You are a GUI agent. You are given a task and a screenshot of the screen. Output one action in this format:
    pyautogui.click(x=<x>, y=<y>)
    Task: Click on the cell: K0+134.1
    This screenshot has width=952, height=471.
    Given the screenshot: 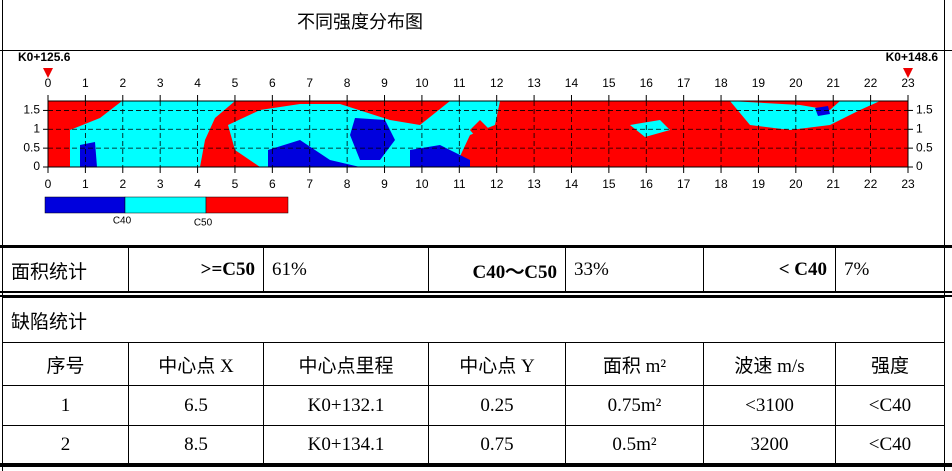 What is the action you would take?
    pyautogui.click(x=346, y=444)
    